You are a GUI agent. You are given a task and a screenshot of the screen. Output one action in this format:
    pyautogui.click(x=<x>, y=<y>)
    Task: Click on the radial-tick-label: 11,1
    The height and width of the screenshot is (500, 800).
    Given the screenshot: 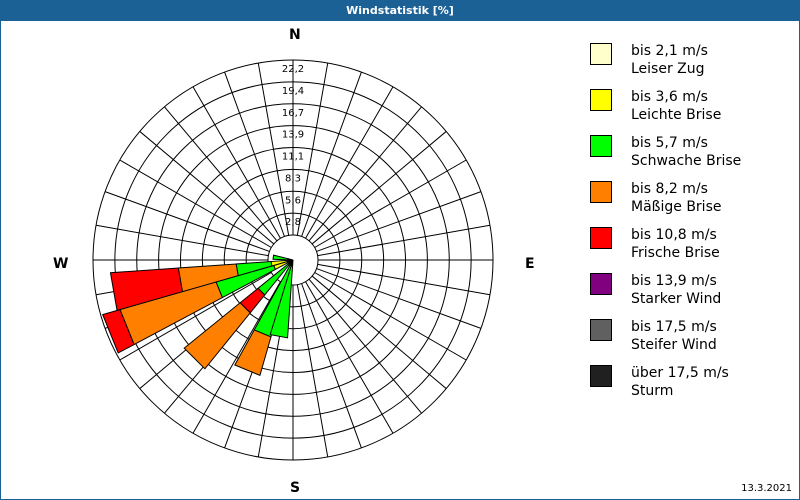 What is the action you would take?
    pyautogui.click(x=293, y=157)
    